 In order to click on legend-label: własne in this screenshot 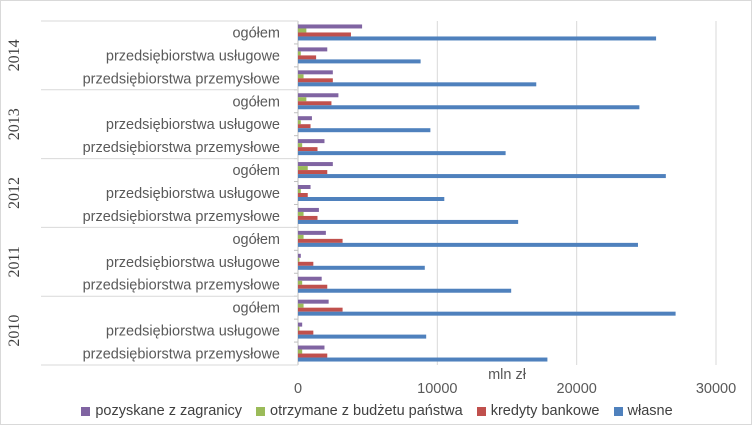, I will do `click(650, 411)`.